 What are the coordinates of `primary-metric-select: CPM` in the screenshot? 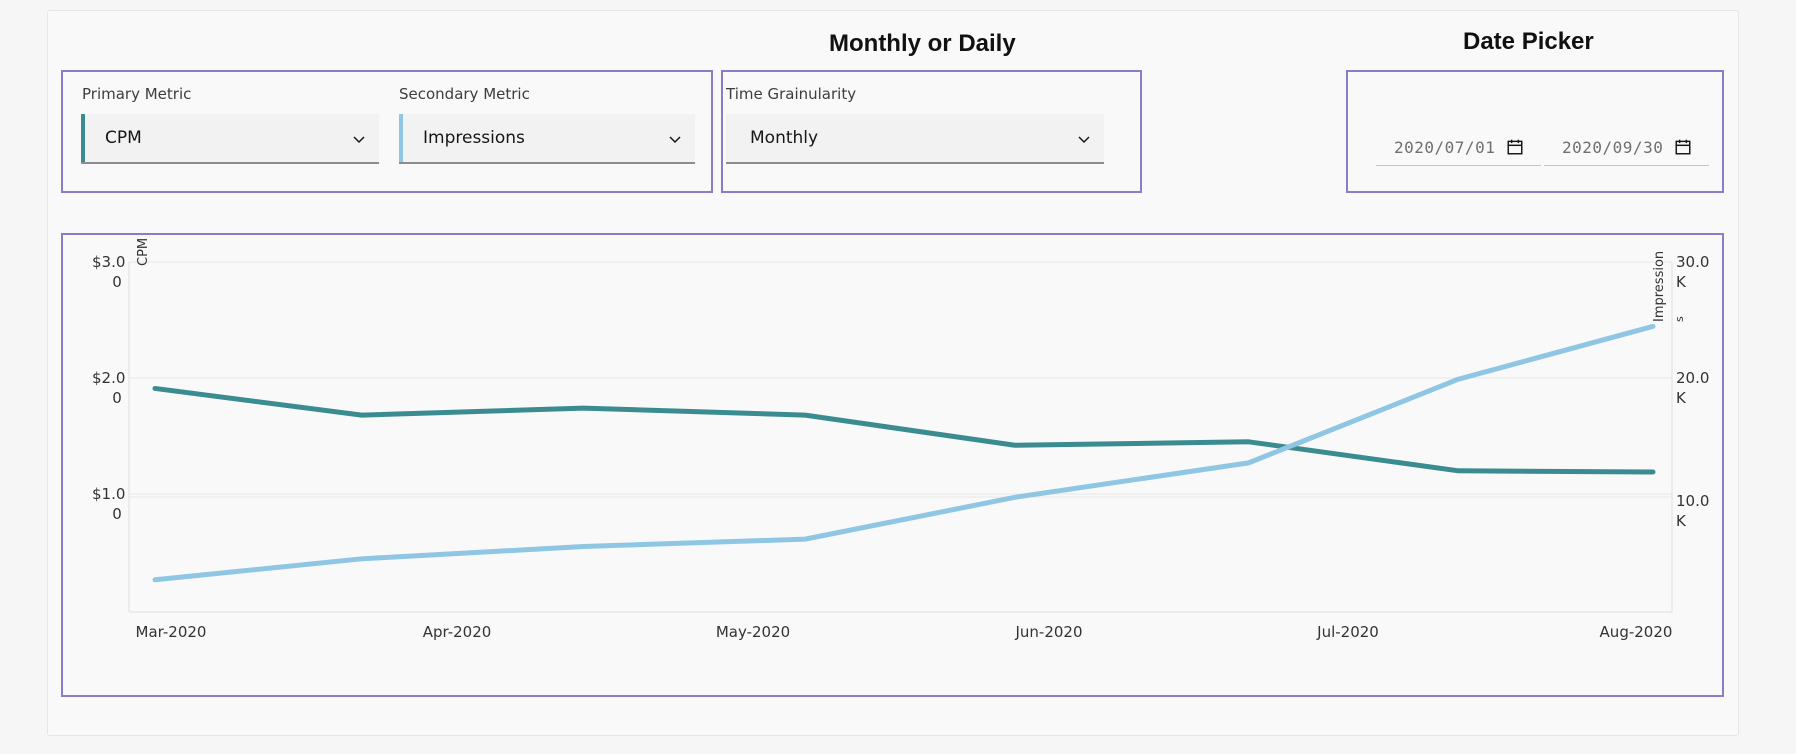 It's located at (230, 139).